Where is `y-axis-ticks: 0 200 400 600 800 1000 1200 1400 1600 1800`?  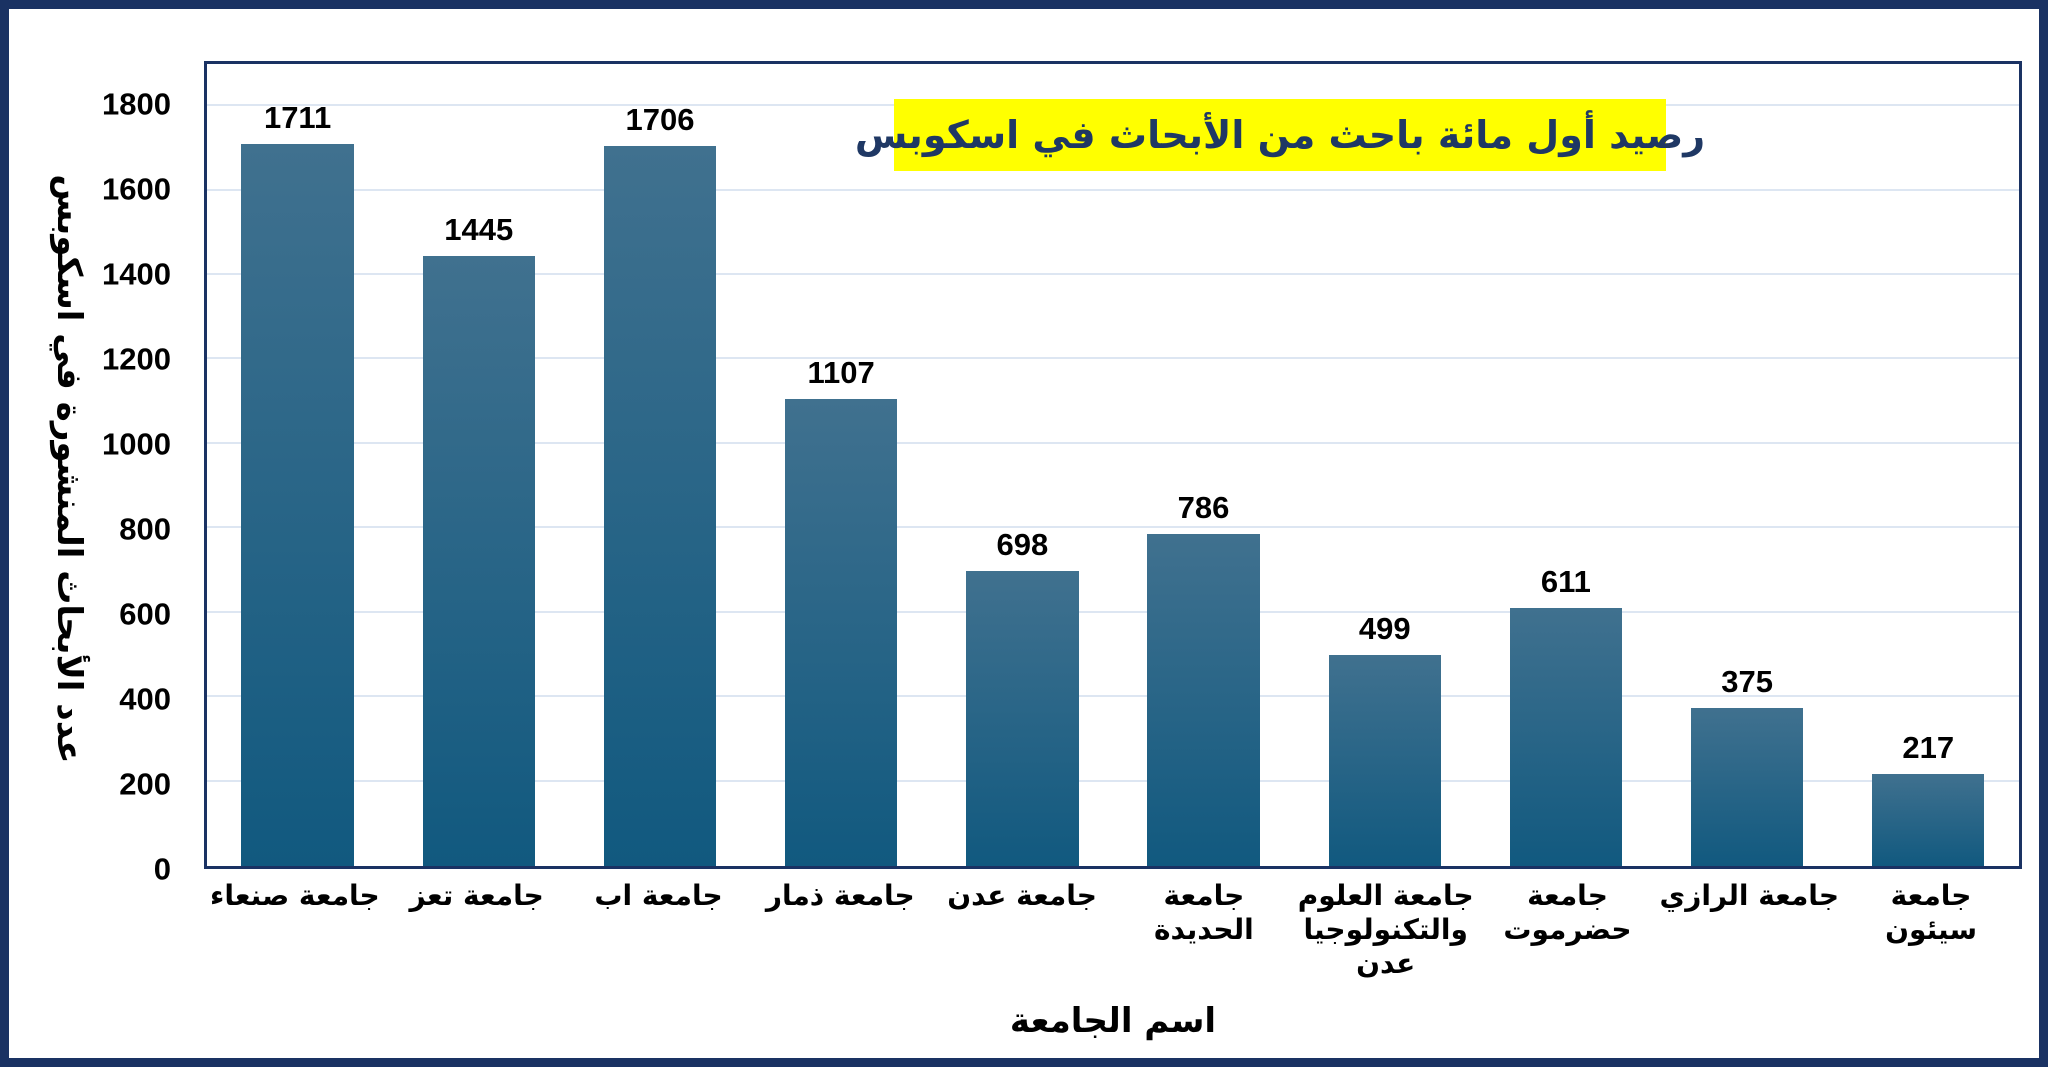
y-axis-ticks: 0 200 400 600 800 1000 1200 1400 1600 1800 is located at coordinates (94, 472).